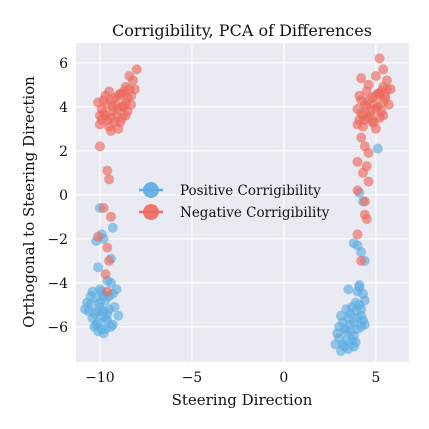 This screenshot has width=429, height=429. What do you see at coordinates (232, 378) in the screenshot?
I see `x-axis-ticks: −10 −5 0 5` at bounding box center [232, 378].